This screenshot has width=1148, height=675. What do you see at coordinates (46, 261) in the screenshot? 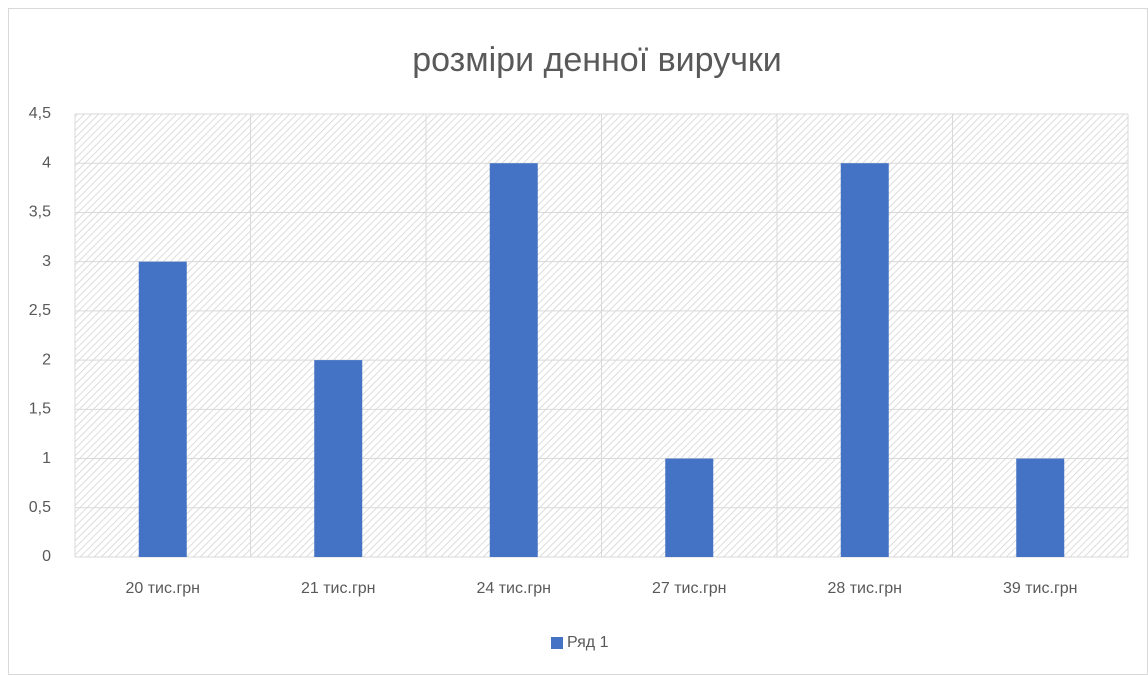
I see `y-tick-label: 3` at bounding box center [46, 261].